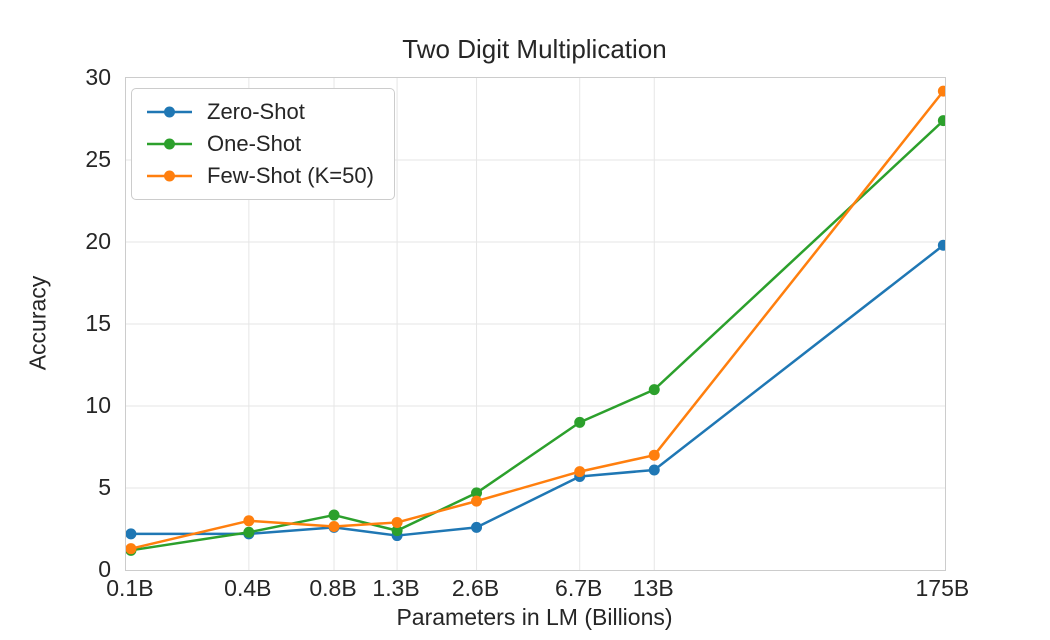 The width and height of the screenshot is (1050, 640). I want to click on legend-label-one-shot: One-Shot, so click(254, 143).